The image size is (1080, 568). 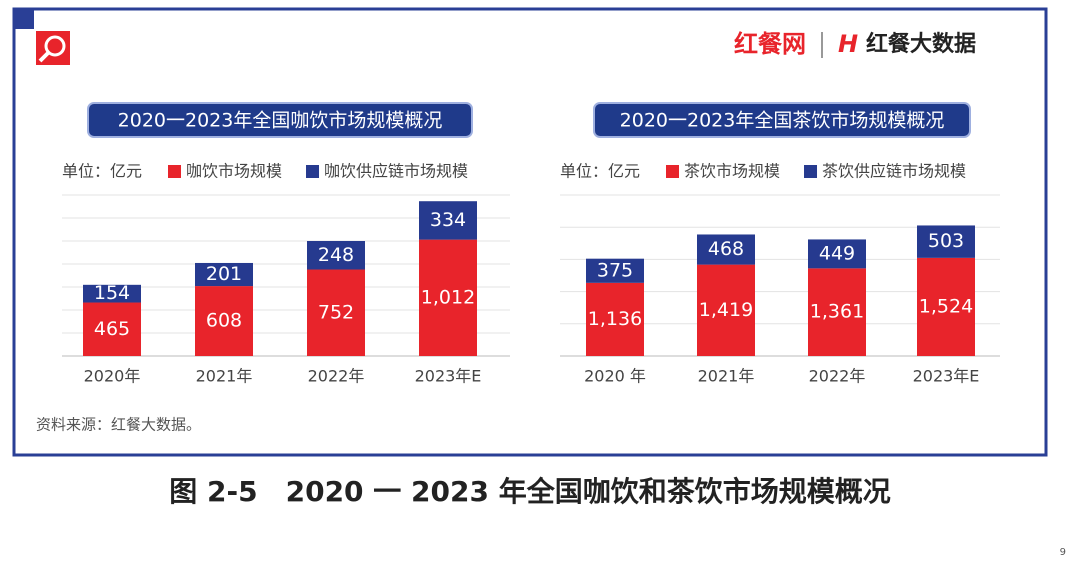 I want to click on value-label: 201, so click(x=224, y=274).